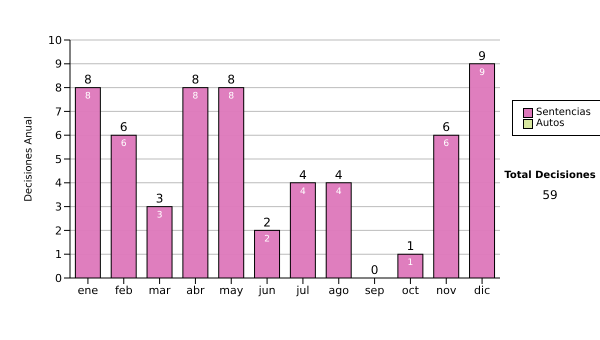  I want to click on y-tick-label: 9, so click(58, 64).